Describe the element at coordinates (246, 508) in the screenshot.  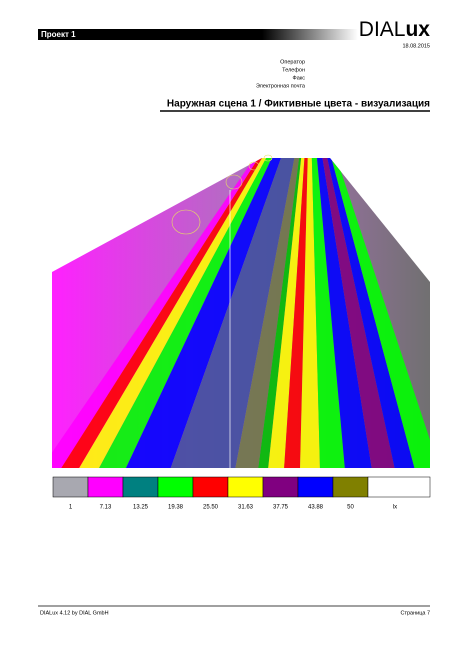
I see `legend-label: 31.63` at that location.